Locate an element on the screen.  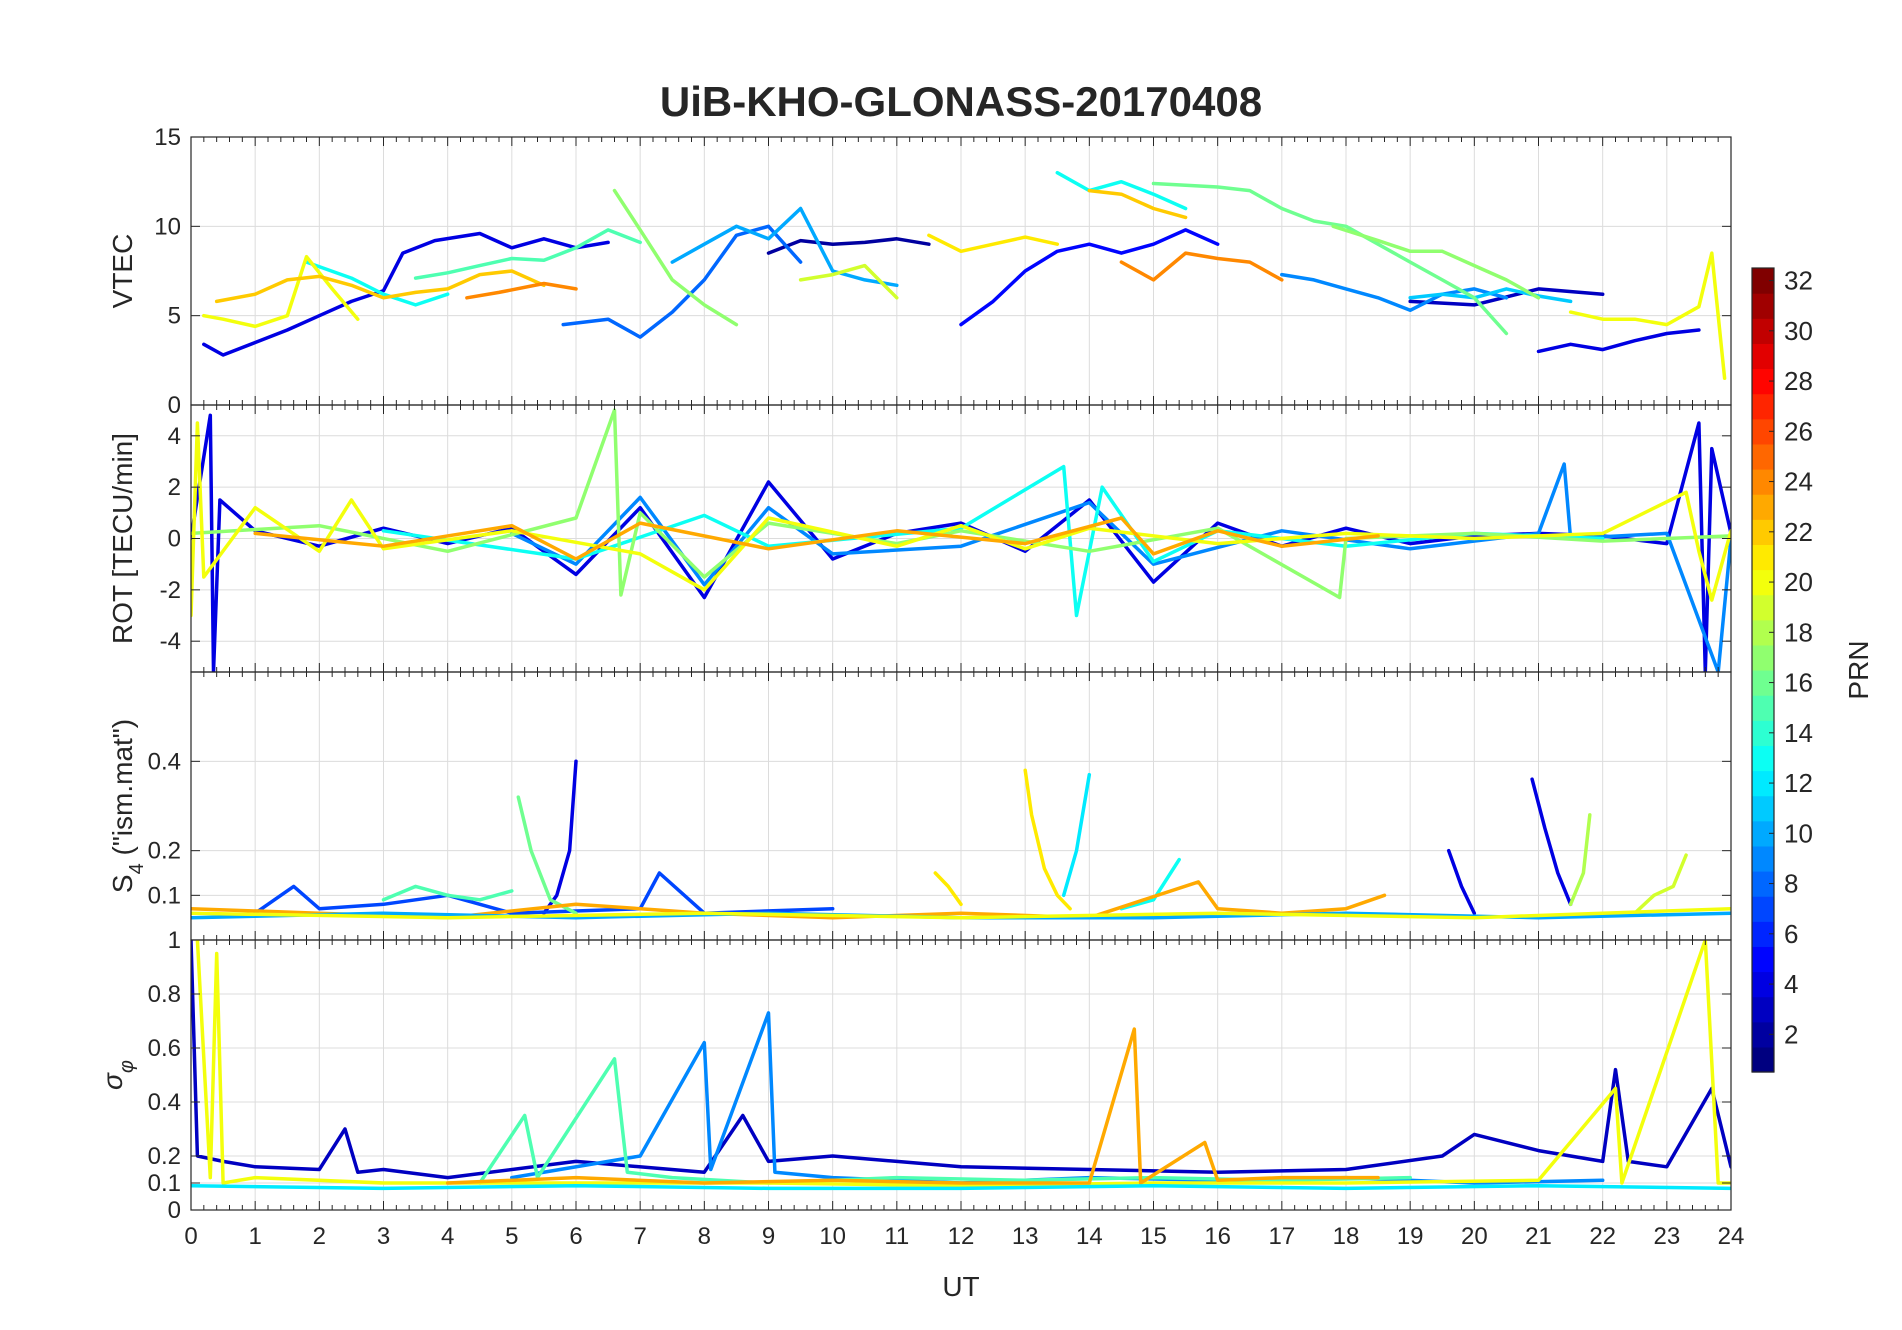
colorbar-tick-label: 10 is located at coordinates (1798, 833).